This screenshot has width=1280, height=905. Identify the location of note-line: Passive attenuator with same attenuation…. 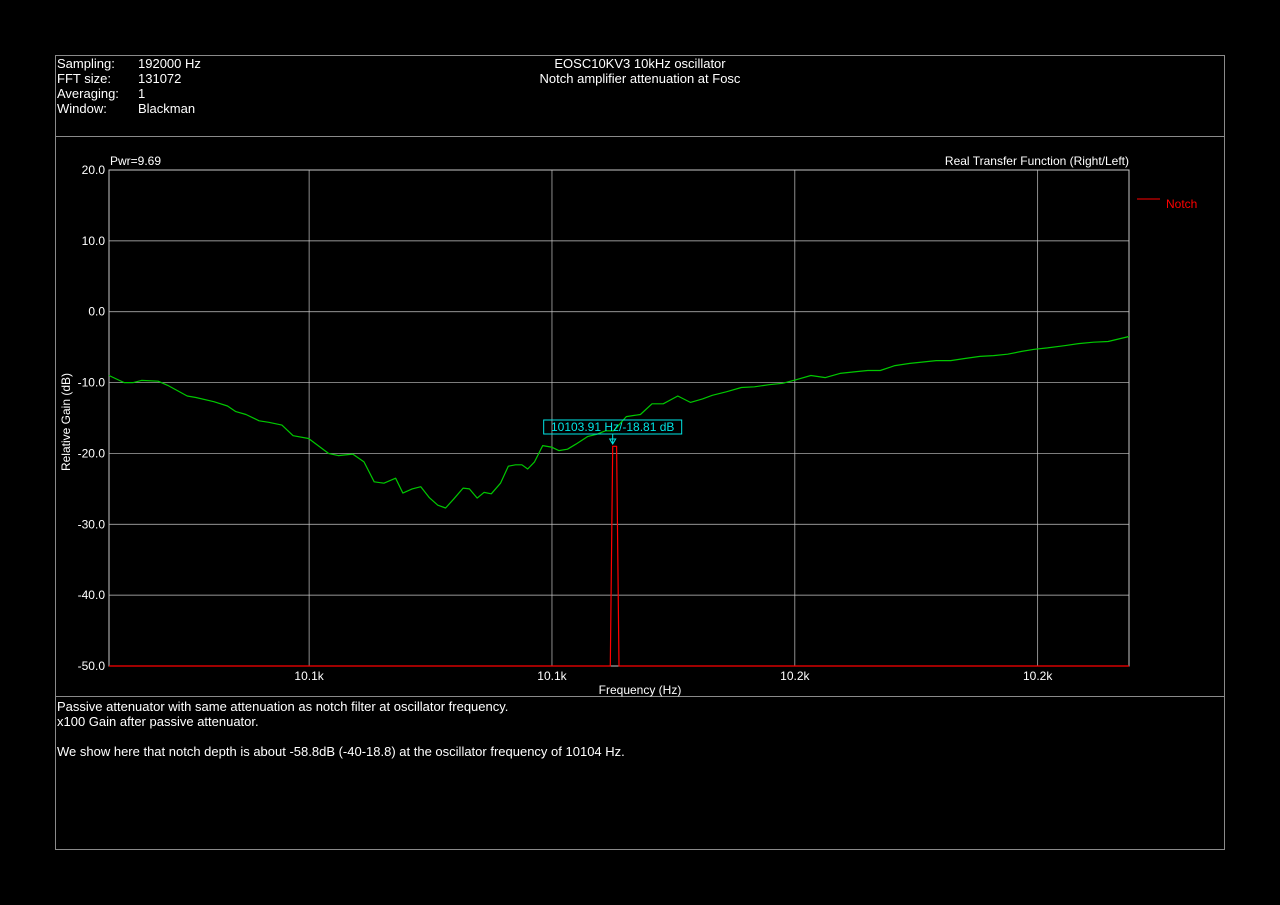
(283, 706).